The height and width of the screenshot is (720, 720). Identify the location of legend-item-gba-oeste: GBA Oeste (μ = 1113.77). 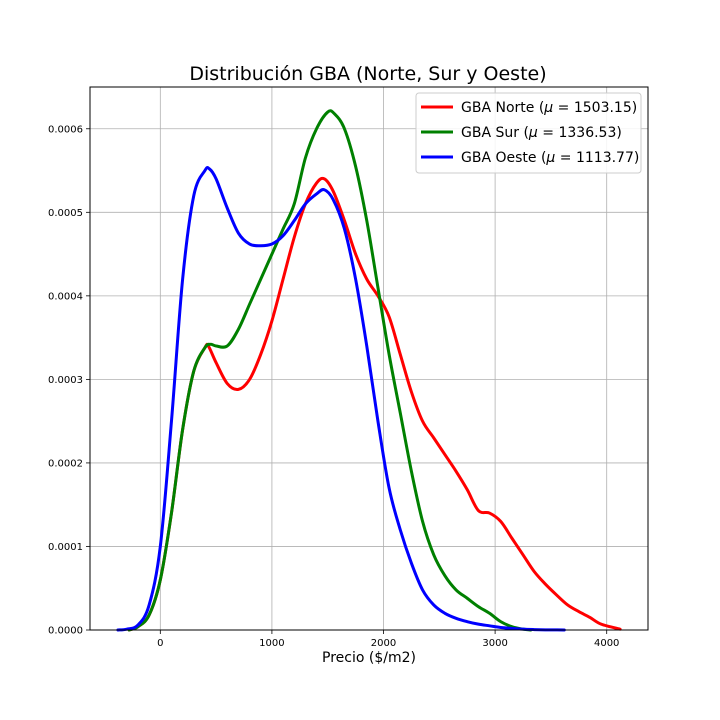
(530, 158).